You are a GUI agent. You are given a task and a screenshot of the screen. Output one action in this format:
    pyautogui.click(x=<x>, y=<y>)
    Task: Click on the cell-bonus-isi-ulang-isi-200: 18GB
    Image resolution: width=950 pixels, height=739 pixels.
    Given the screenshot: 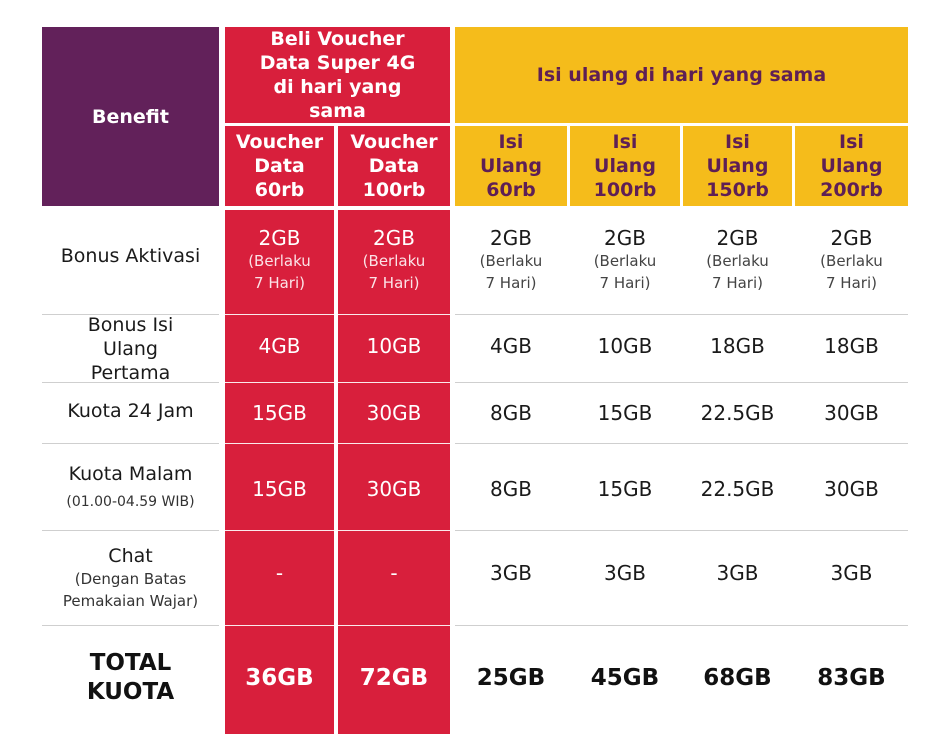 What is the action you would take?
    pyautogui.click(x=851, y=346)
    